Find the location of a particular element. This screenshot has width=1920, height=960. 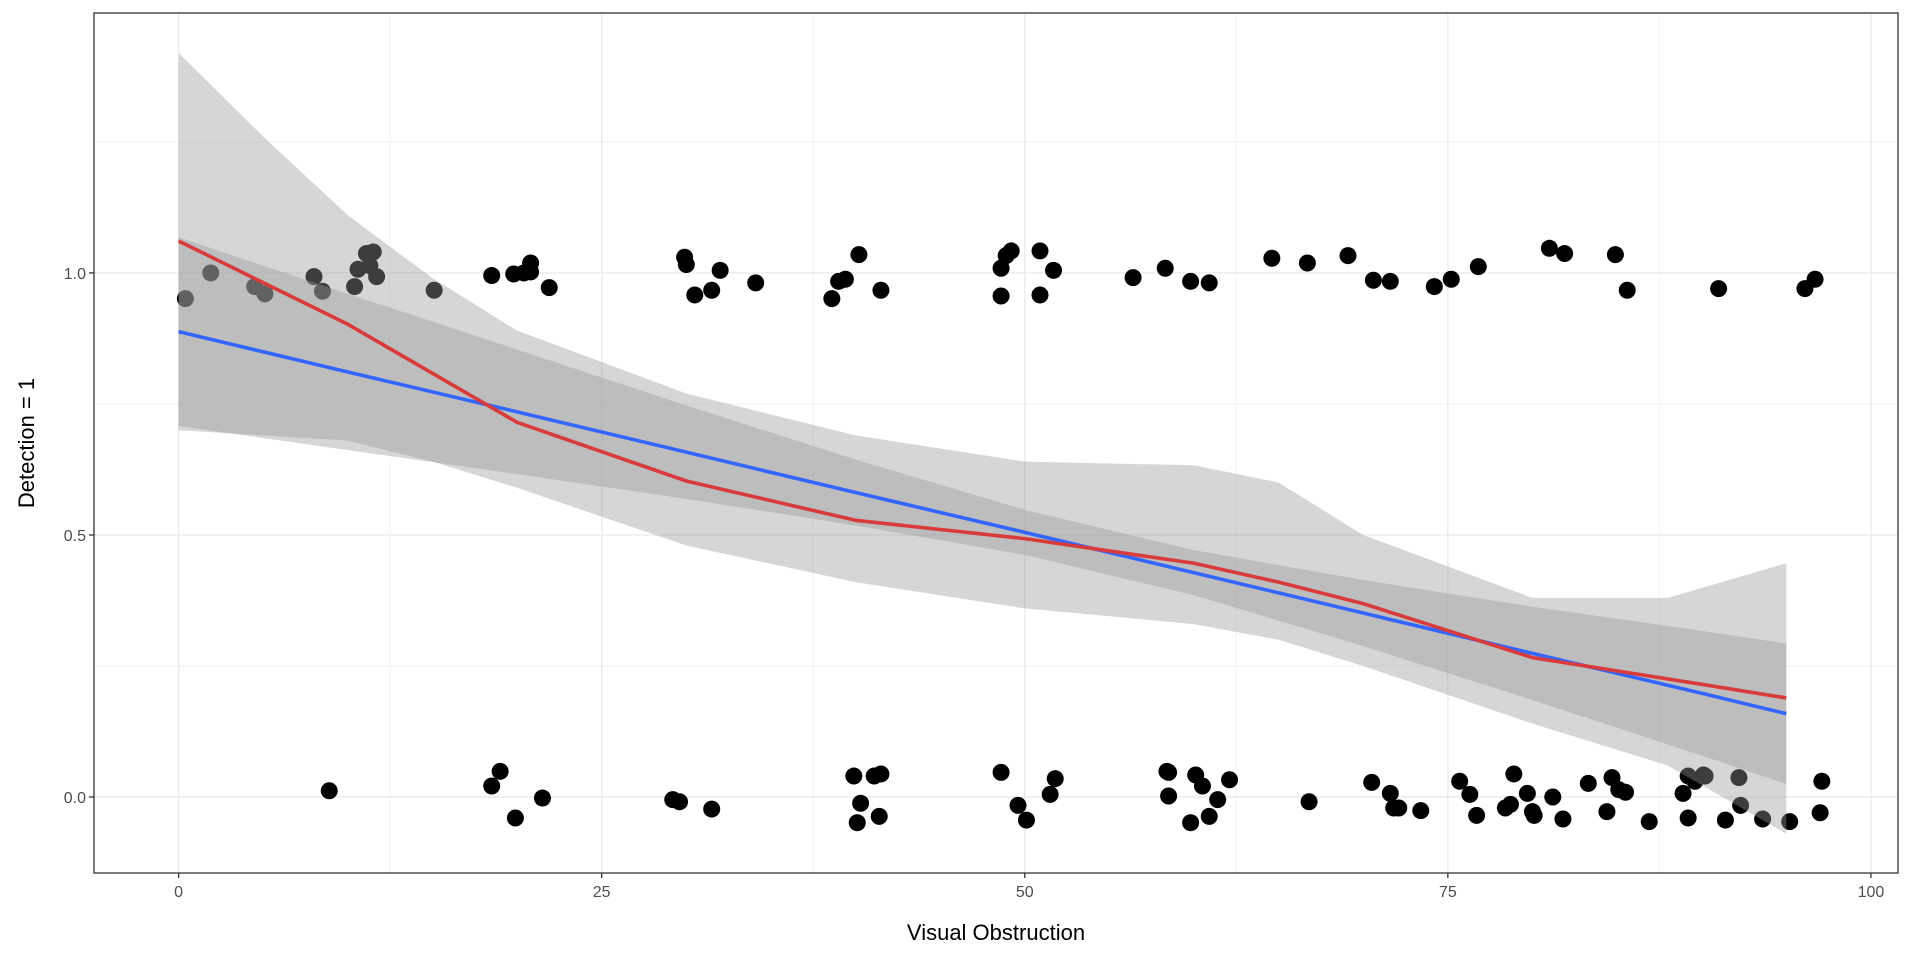

x-axis-title: Visual Obstruction is located at coordinates (996, 932).